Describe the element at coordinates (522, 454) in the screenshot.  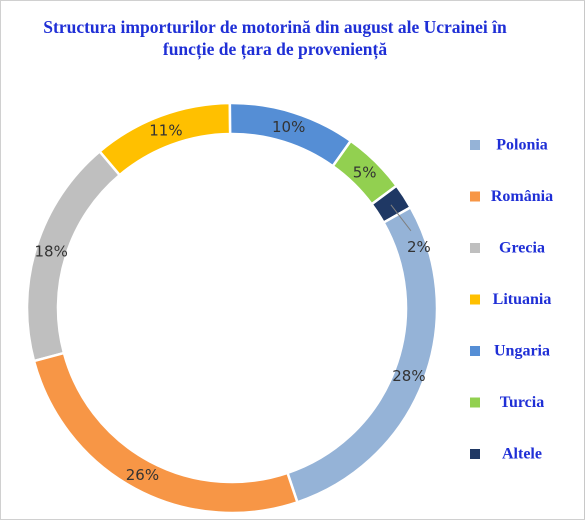
I see `legend-label-altele: Altele` at that location.